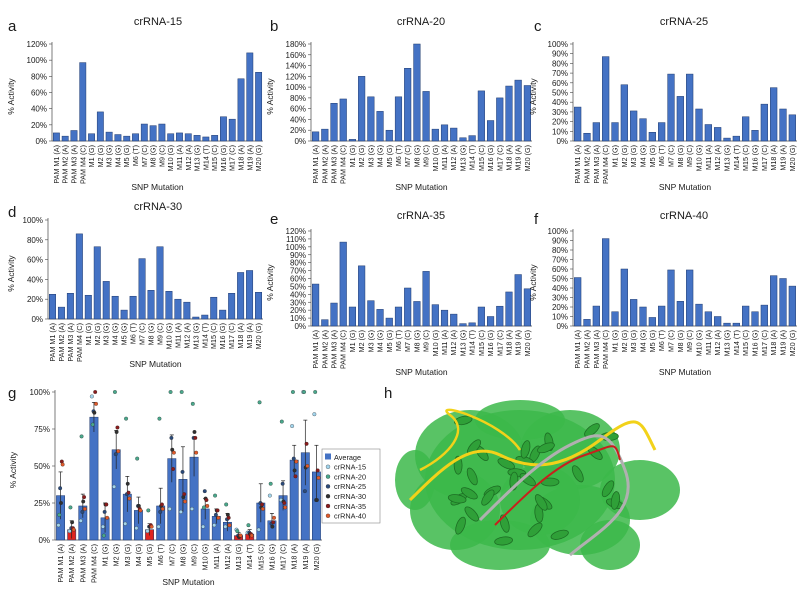  I want to click on x-tick-label: M19 (A), so click(518, 158).